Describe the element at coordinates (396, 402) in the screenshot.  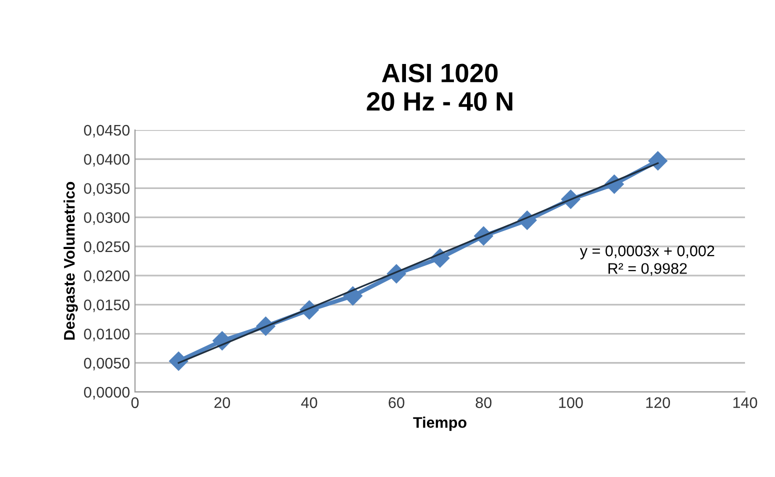
I see `x-tick-label: 60` at that location.